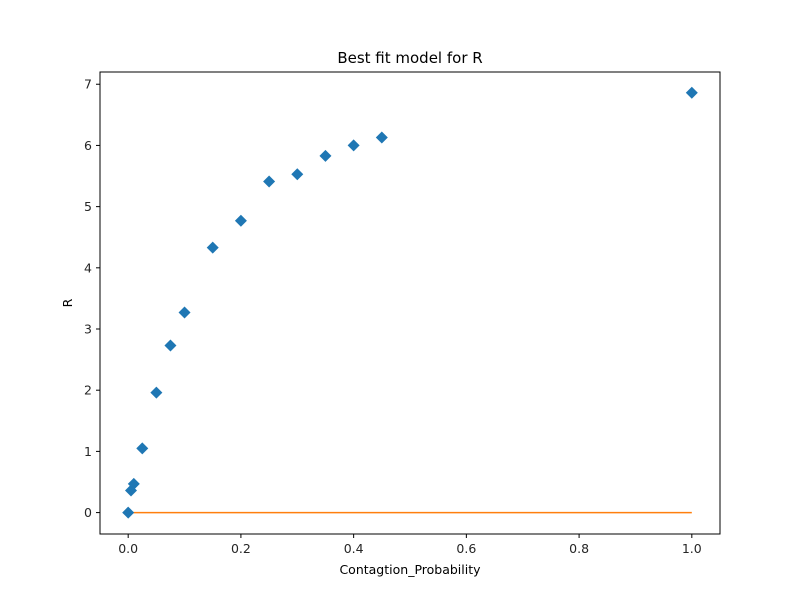 Image resolution: width=800 pixels, height=600 pixels. Describe the element at coordinates (88, 390) in the screenshot. I see `y-tick-label: 2` at that location.